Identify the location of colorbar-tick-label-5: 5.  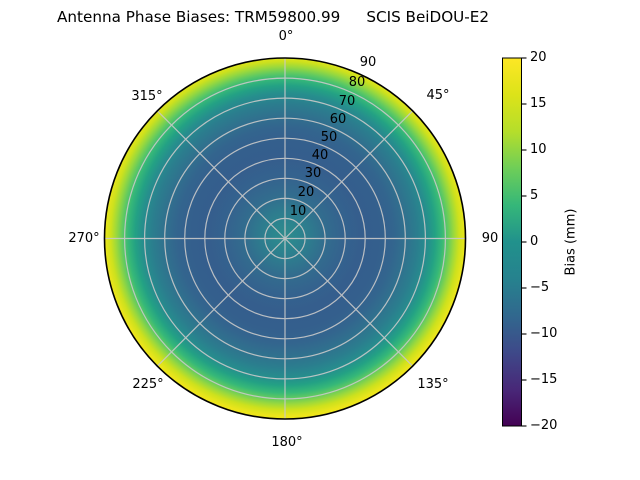
(534, 195).